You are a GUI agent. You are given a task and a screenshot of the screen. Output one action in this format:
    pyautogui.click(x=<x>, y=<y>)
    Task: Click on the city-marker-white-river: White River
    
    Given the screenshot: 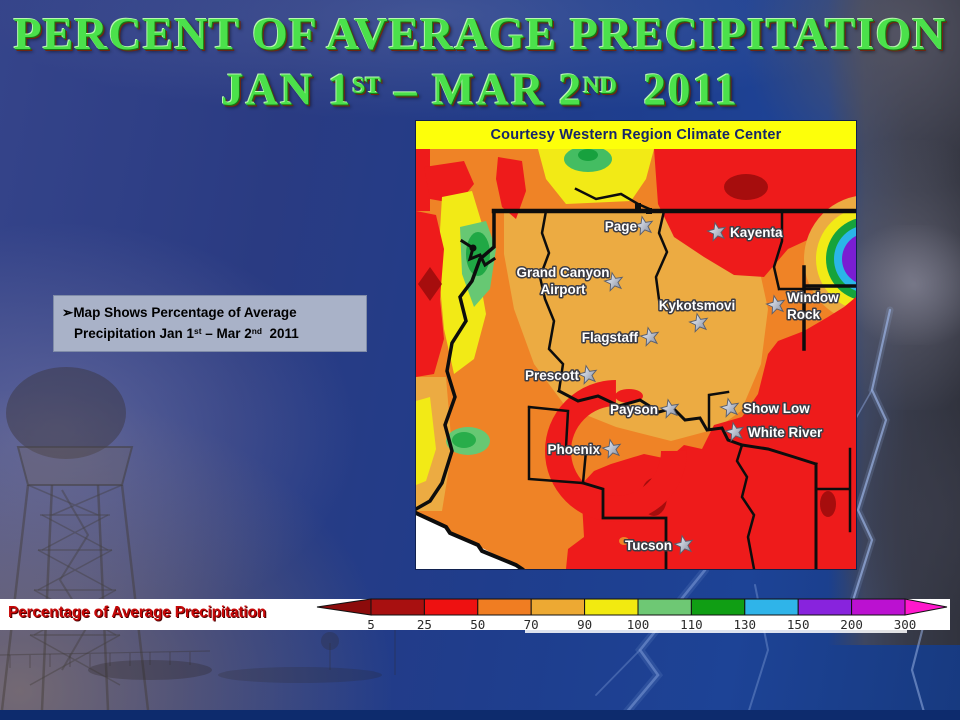 What is the action you would take?
    pyautogui.click(x=774, y=431)
    